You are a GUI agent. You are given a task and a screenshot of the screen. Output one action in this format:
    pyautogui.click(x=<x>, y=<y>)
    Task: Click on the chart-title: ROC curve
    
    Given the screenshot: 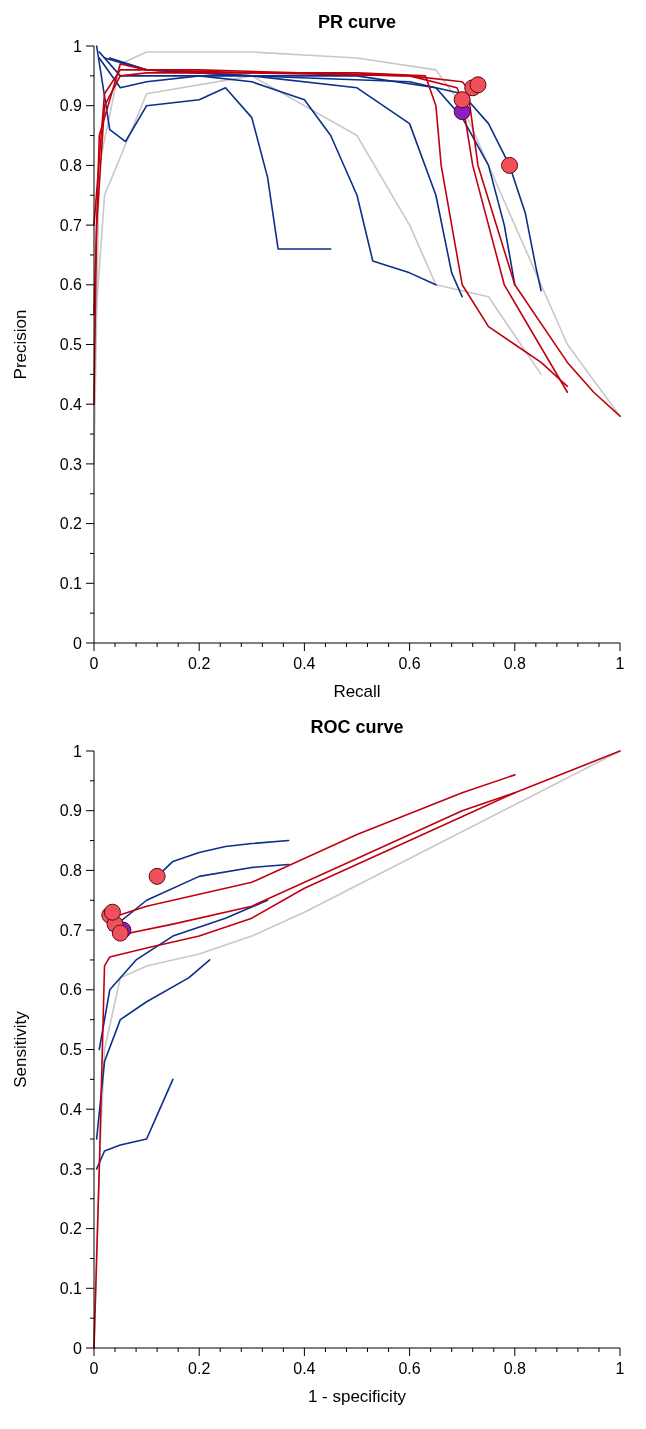 What is the action you would take?
    pyautogui.click(x=357, y=727)
    